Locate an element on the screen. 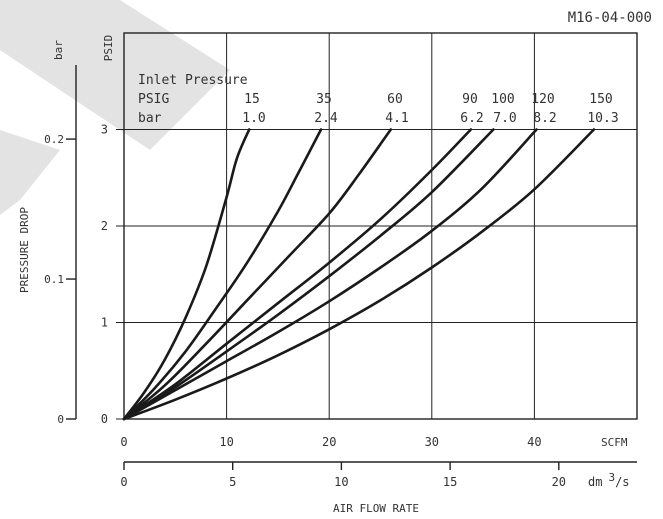 This screenshot has width=663, height=519. legend-bar-value: 4.1 is located at coordinates (396, 118).